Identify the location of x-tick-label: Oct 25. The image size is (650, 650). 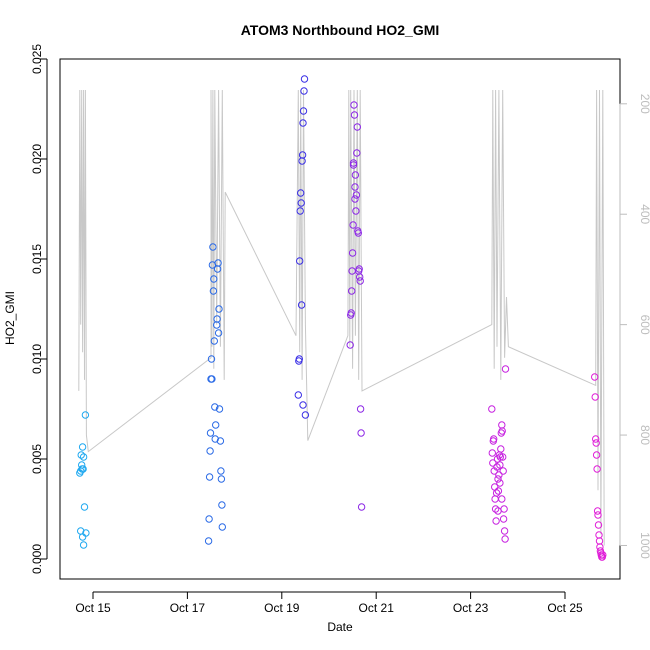
(565, 608).